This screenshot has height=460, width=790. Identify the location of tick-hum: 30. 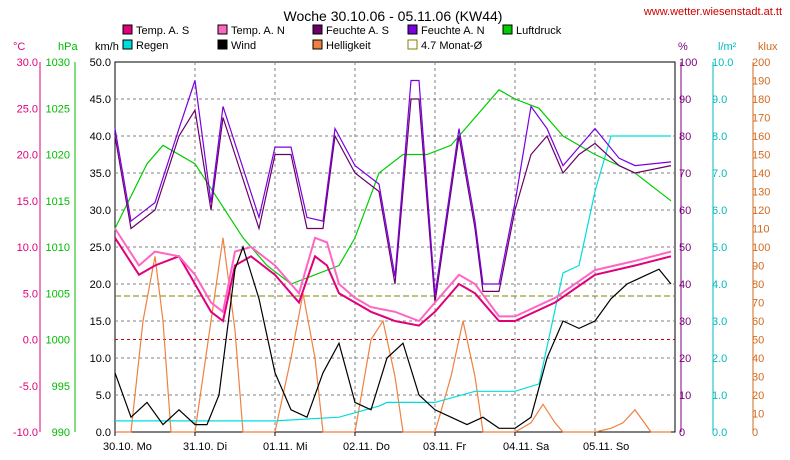
(685, 322).